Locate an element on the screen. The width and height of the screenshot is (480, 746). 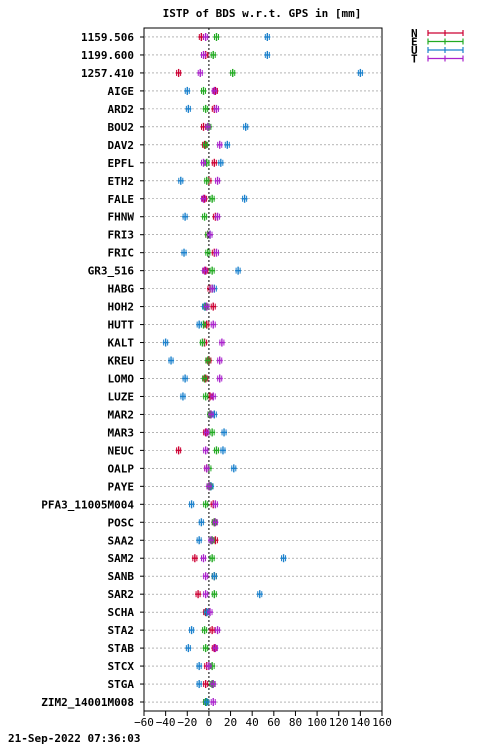
station-label: NEUC is located at coordinates (121, 450).